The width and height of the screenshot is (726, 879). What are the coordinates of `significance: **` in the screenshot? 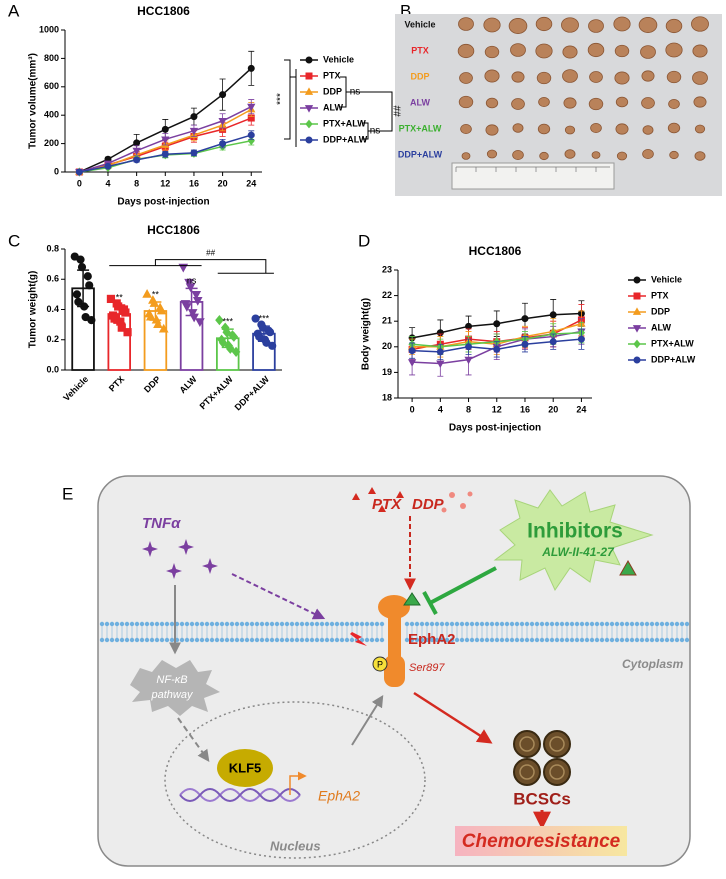 It's located at (156, 294).